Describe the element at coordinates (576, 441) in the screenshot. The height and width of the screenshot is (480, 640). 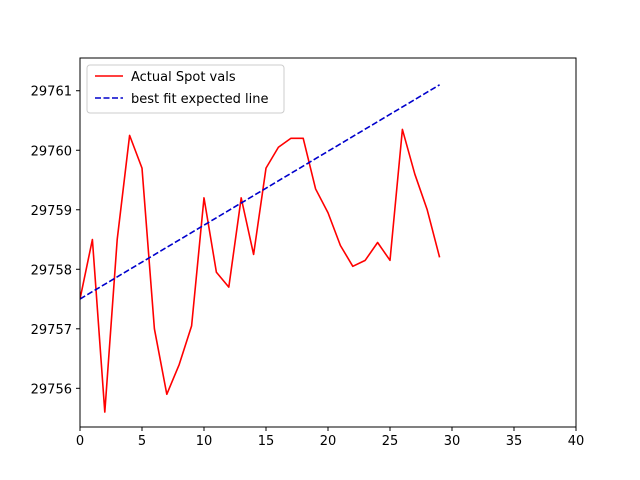
I see `x-tick-label: 40` at that location.